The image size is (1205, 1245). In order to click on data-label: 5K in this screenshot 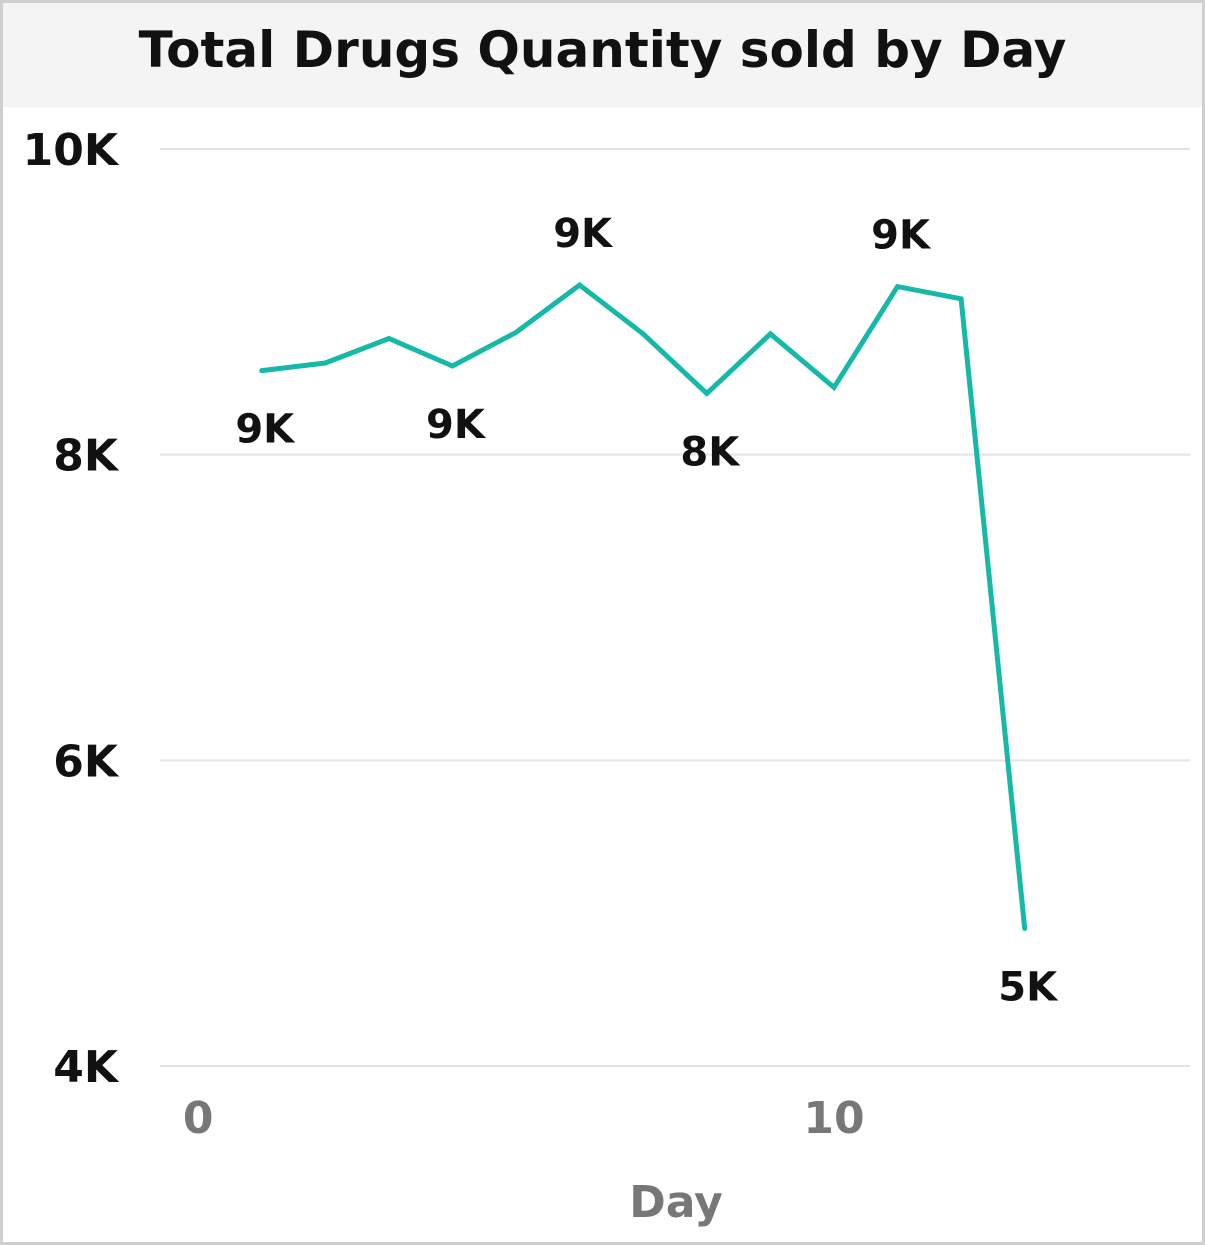, I will do `click(1028, 987)`.